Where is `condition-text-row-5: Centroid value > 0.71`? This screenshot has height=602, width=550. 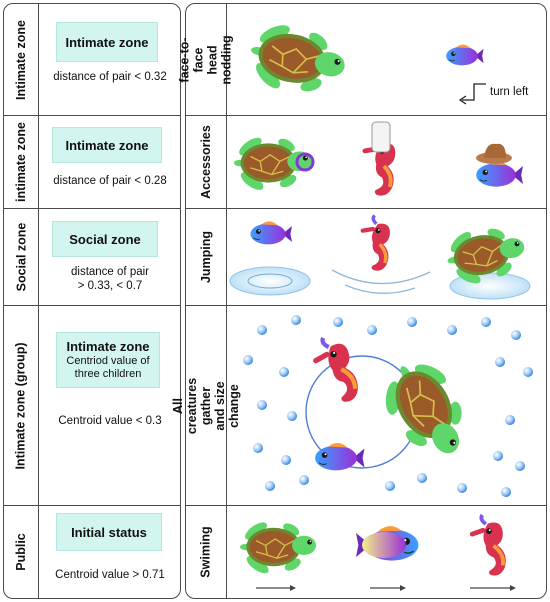 condition-text-row-5: Centroid value > 0.71 is located at coordinates (110, 575).